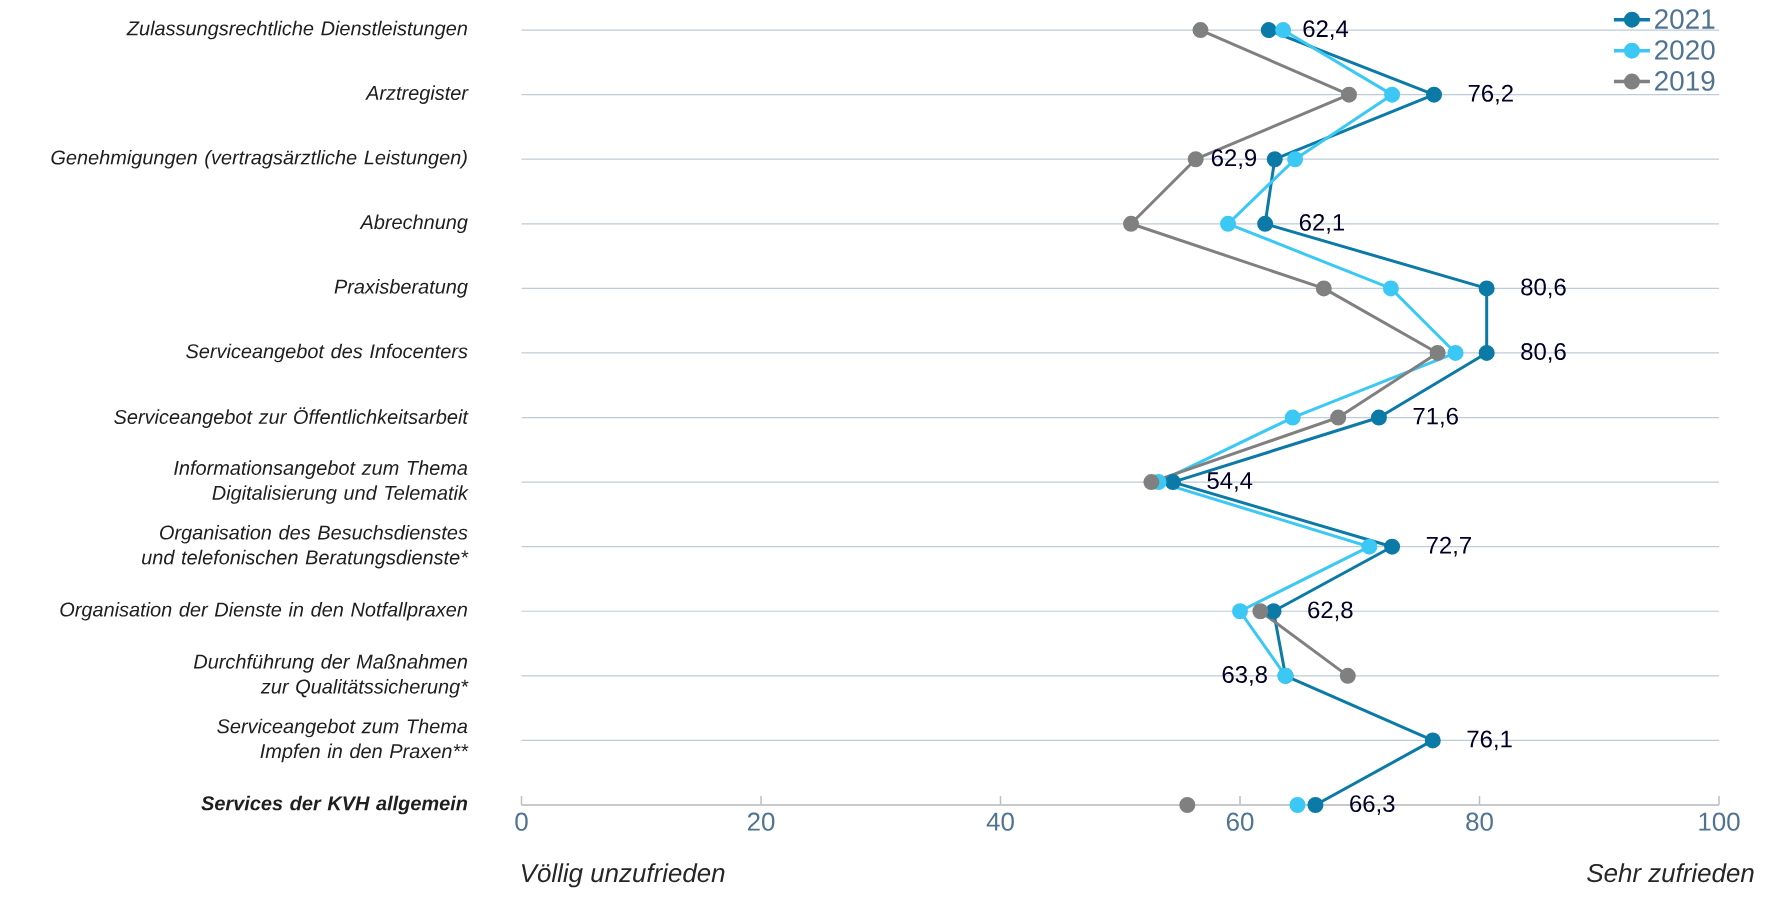 This screenshot has height=902, width=1772. What do you see at coordinates (1685, 81) in the screenshot?
I see `legend-label: 2019` at bounding box center [1685, 81].